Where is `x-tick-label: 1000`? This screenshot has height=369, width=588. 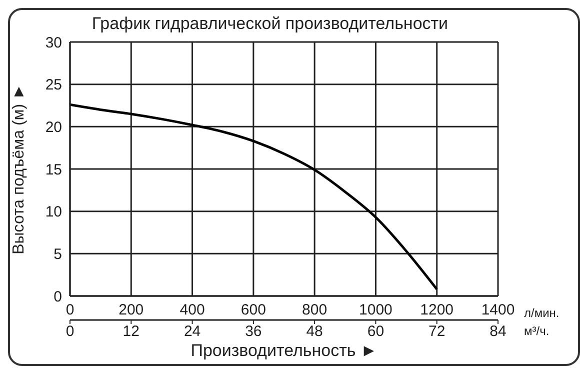 x-tick-label: 1000 is located at coordinates (375, 310).